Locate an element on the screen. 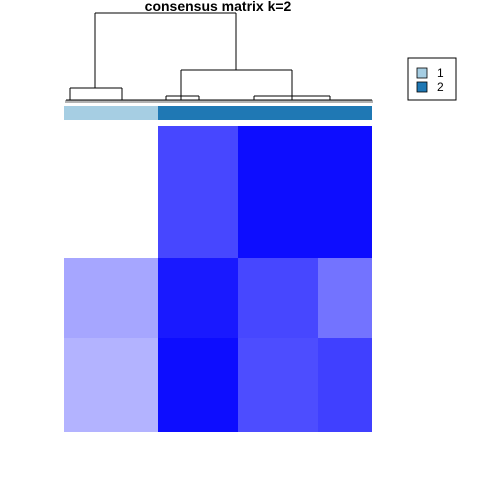 Image resolution: width=480 pixels, height=480 pixels. legend-label-2: 2 is located at coordinates (440, 87).